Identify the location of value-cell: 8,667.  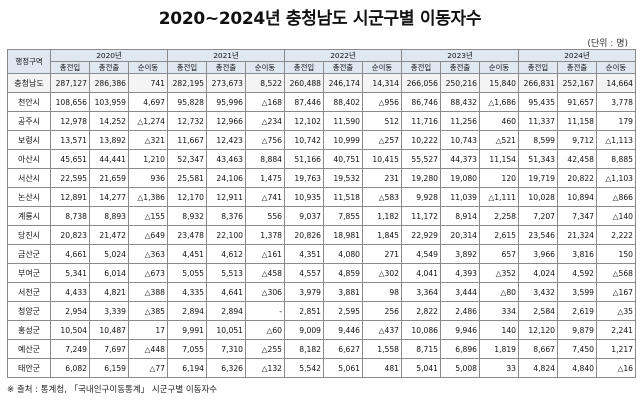
(538, 349).